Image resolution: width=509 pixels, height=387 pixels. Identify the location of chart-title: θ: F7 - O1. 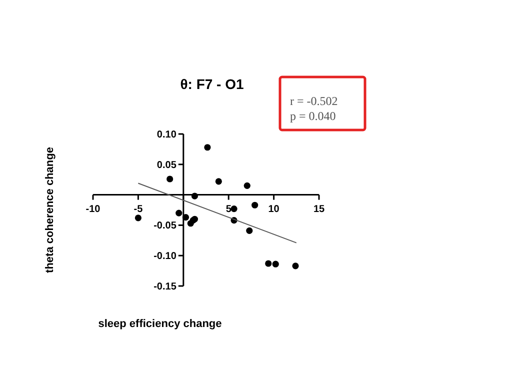
(212, 84).